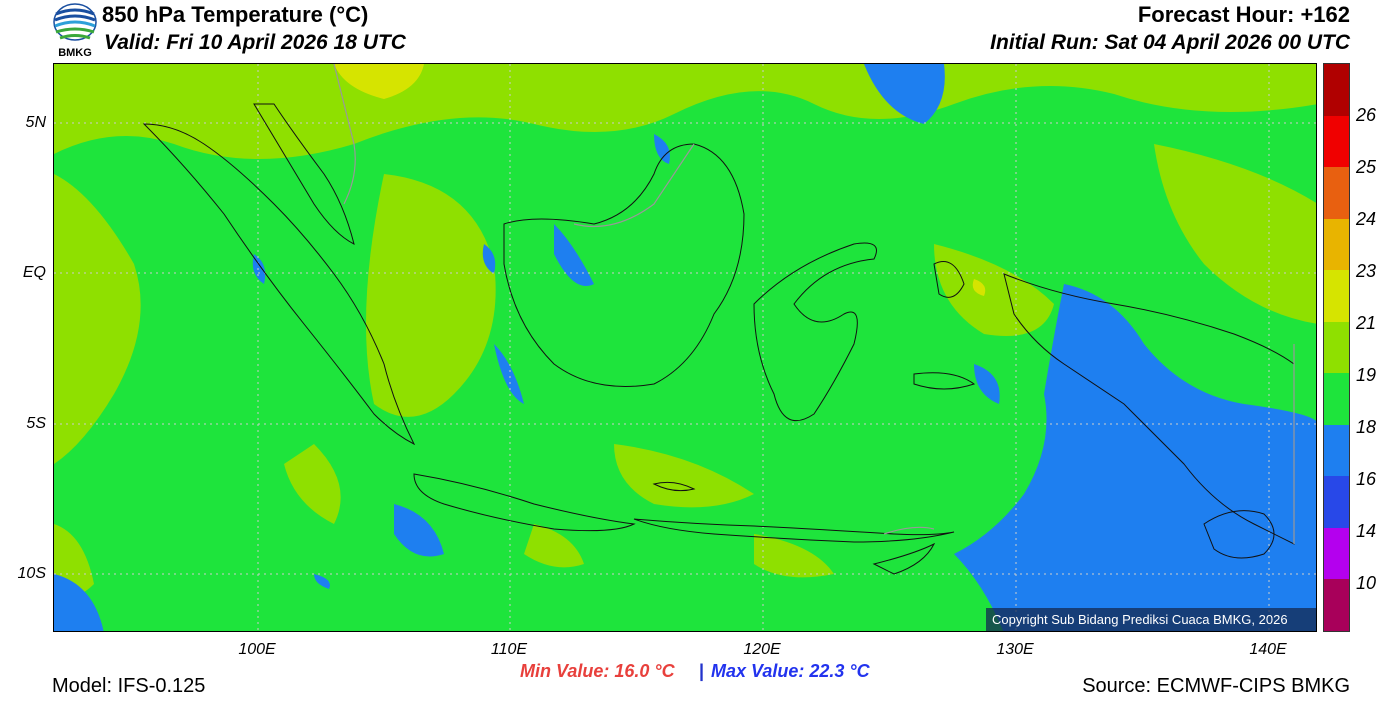 Image resolution: width=1400 pixels, height=709 pixels. Describe the element at coordinates (35, 122) in the screenshot. I see `lat-label-5n: 5N` at that location.